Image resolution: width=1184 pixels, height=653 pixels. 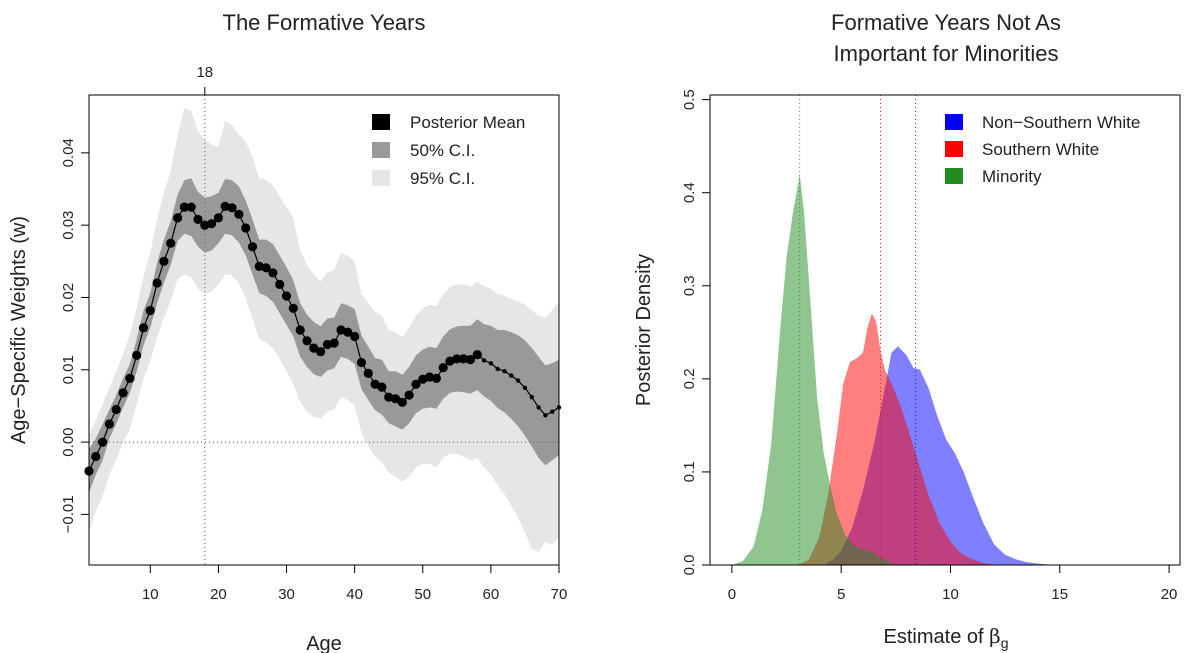 I want to click on legend-label-ci95: 95% C.I., so click(x=442, y=178).